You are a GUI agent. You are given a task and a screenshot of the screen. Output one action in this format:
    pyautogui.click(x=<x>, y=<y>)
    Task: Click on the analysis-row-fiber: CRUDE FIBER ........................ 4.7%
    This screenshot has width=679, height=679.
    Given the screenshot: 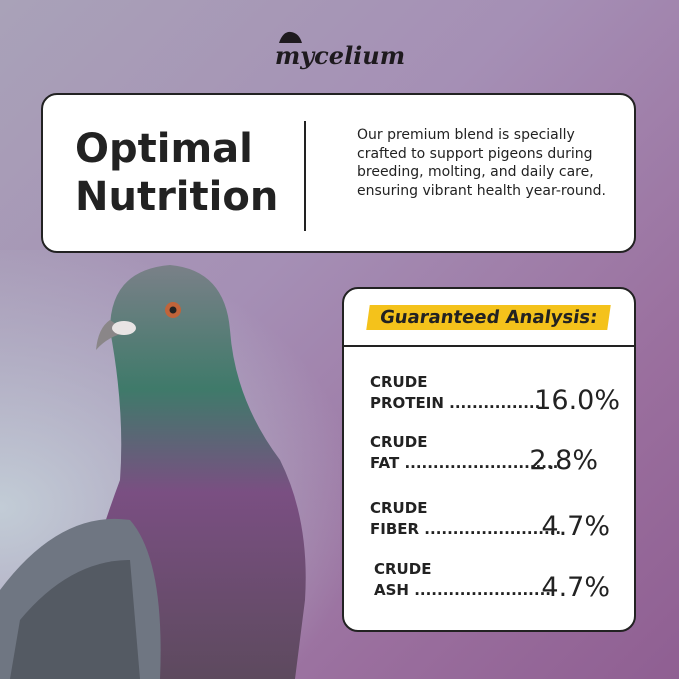 What is the action you would take?
    pyautogui.click(x=490, y=520)
    